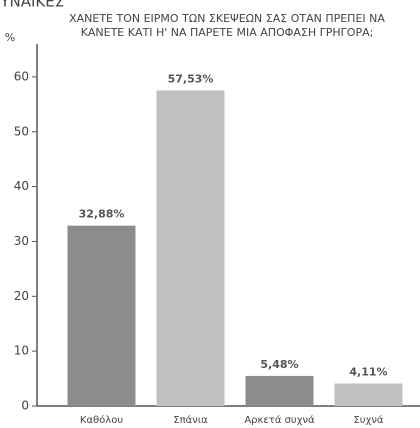  Describe the element at coordinates (21, 351) in the screenshot. I see `y-tick-label: 10` at that location.